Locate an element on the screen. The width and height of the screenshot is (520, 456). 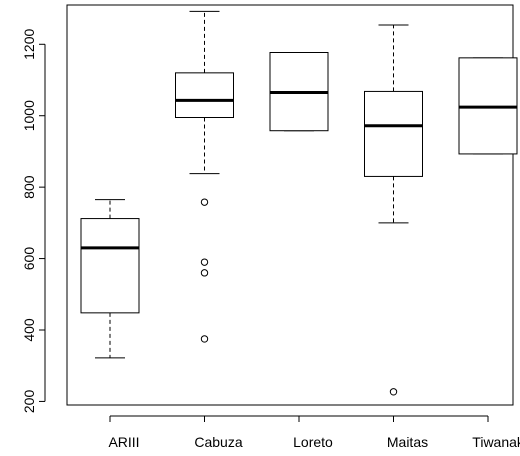
x-tick-label: Loreto is located at coordinates (313, 442).